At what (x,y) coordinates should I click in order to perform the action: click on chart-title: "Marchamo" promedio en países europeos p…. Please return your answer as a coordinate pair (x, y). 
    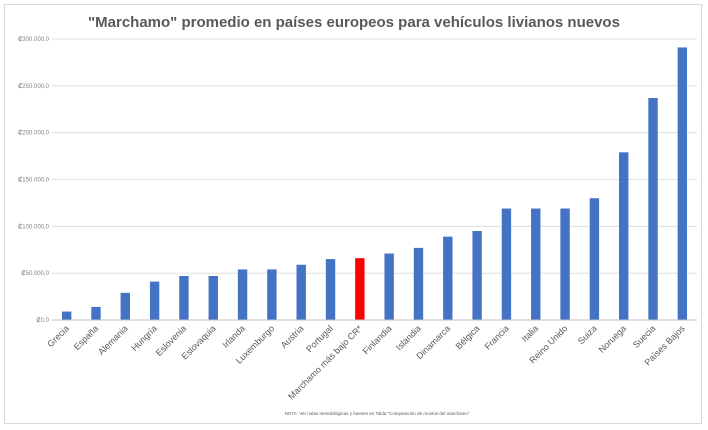
    Looking at the image, I should click on (354, 22).